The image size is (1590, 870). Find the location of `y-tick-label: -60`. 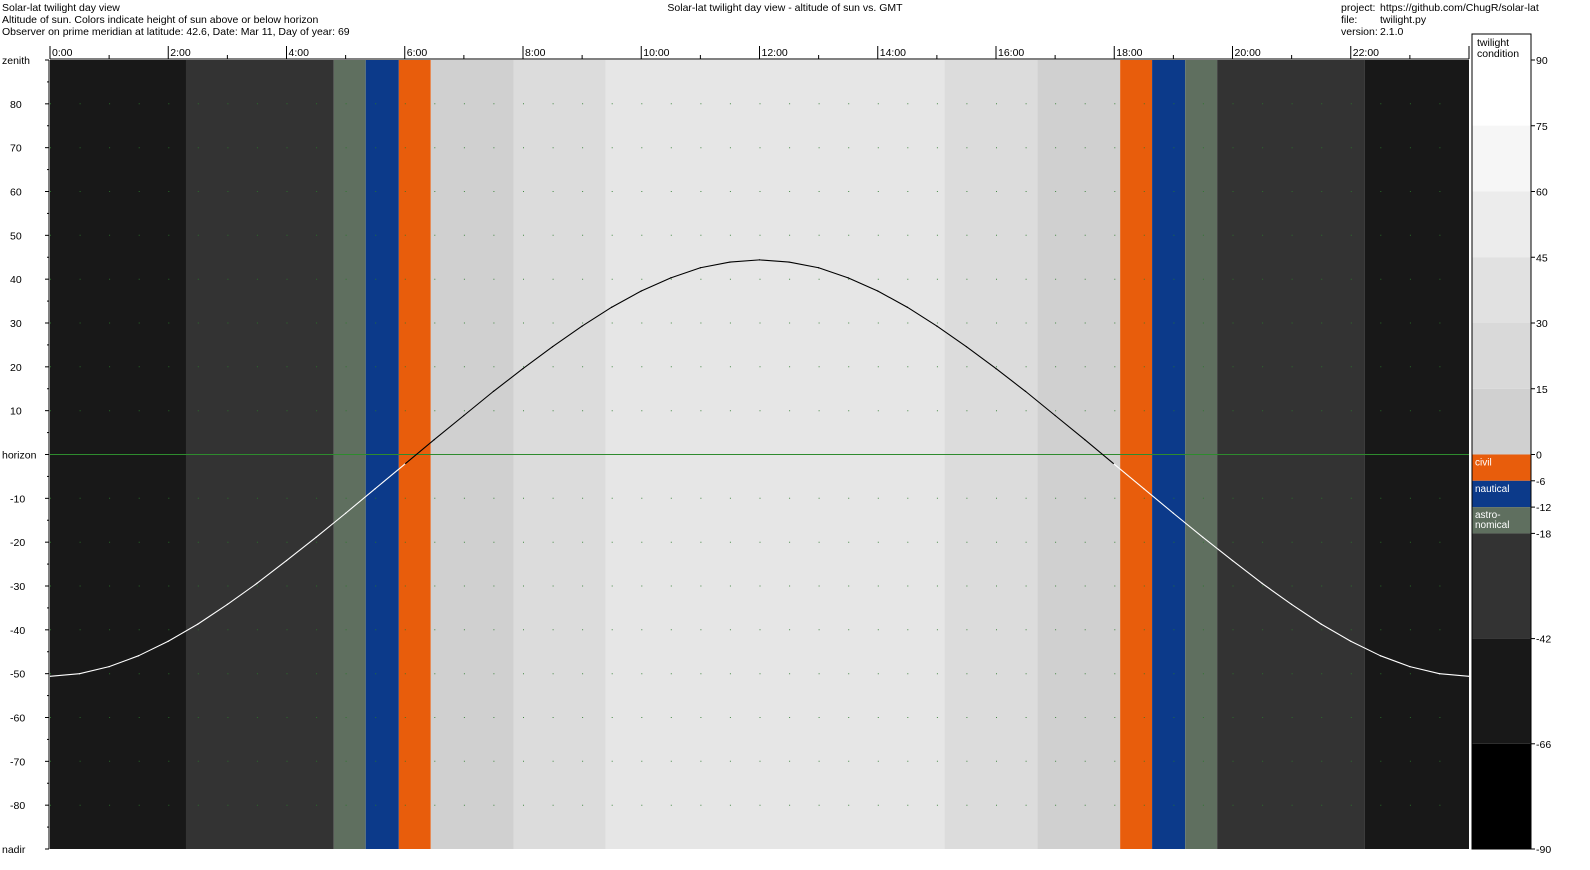

y-tick-label: -60 is located at coordinates (17, 719).